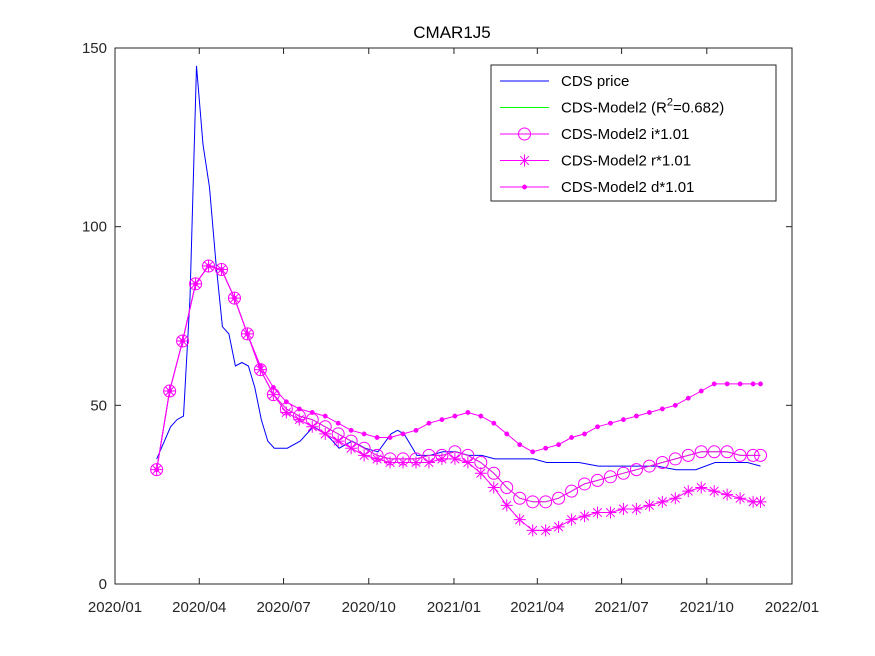 The image size is (875, 656). I want to click on legend-label: CDS-Model2 i*1.01, so click(625, 134).